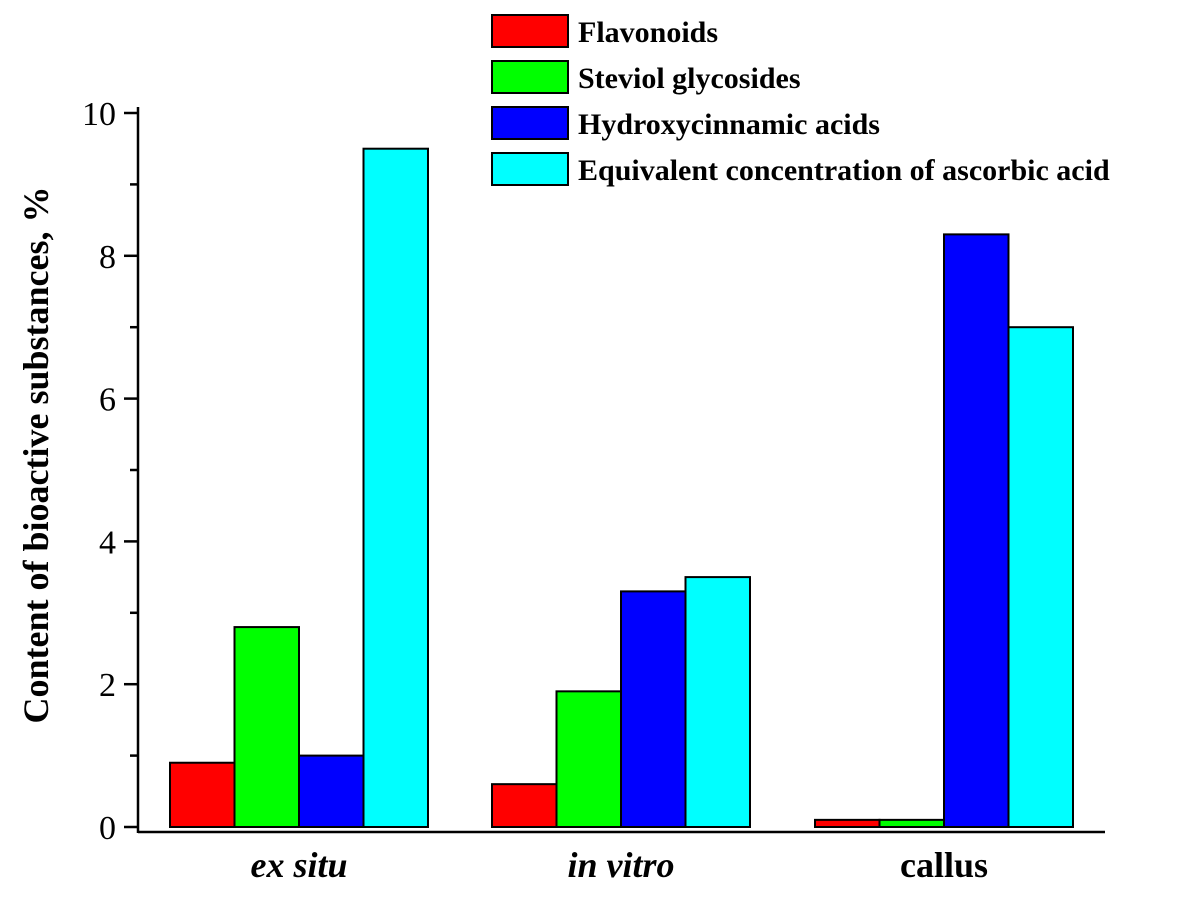 The height and width of the screenshot is (913, 1200). Describe the element at coordinates (107, 685) in the screenshot. I see `y-tick-label: 2` at that location.